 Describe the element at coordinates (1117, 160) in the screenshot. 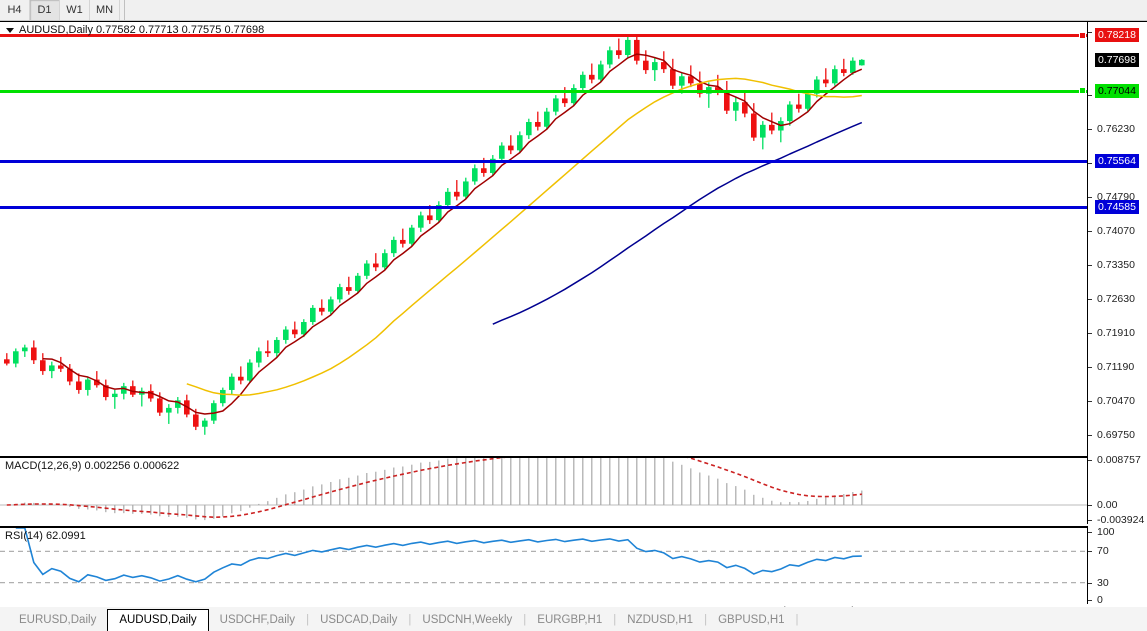

I see `price-badge-blue-upper: 0.75564` at that location.